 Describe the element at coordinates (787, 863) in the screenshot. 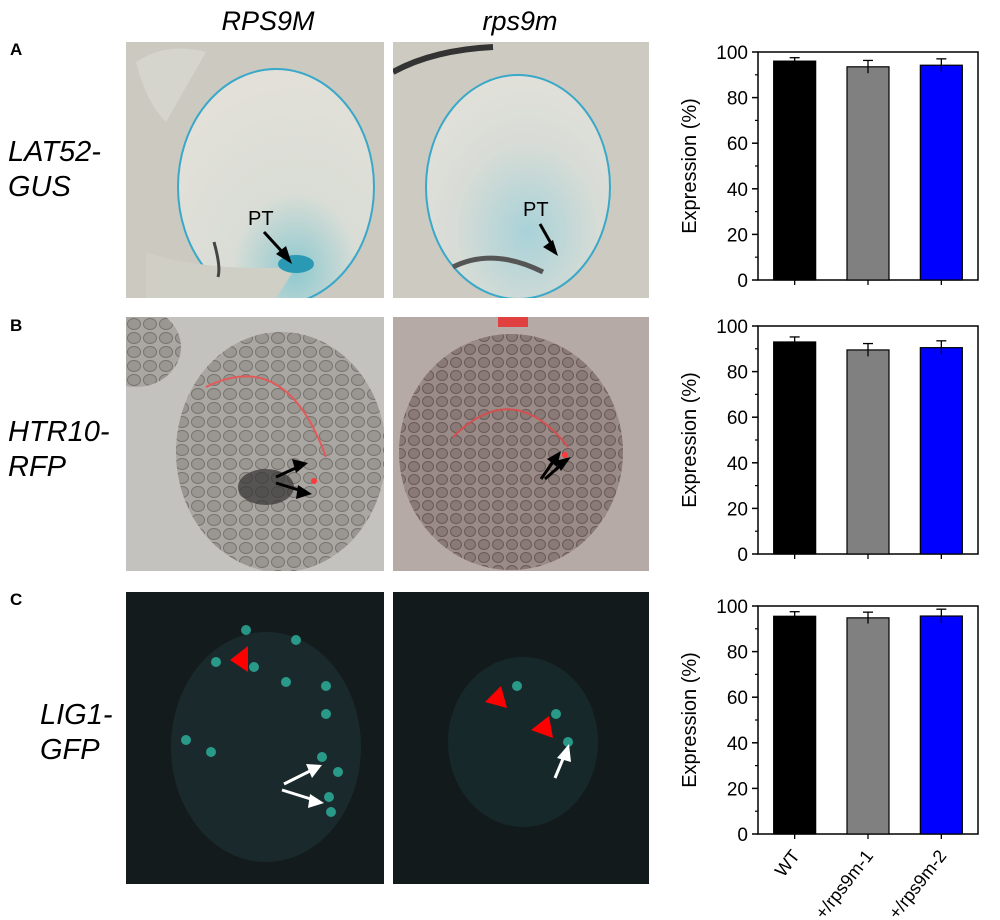

I see `x-tick-label: WT` at that location.